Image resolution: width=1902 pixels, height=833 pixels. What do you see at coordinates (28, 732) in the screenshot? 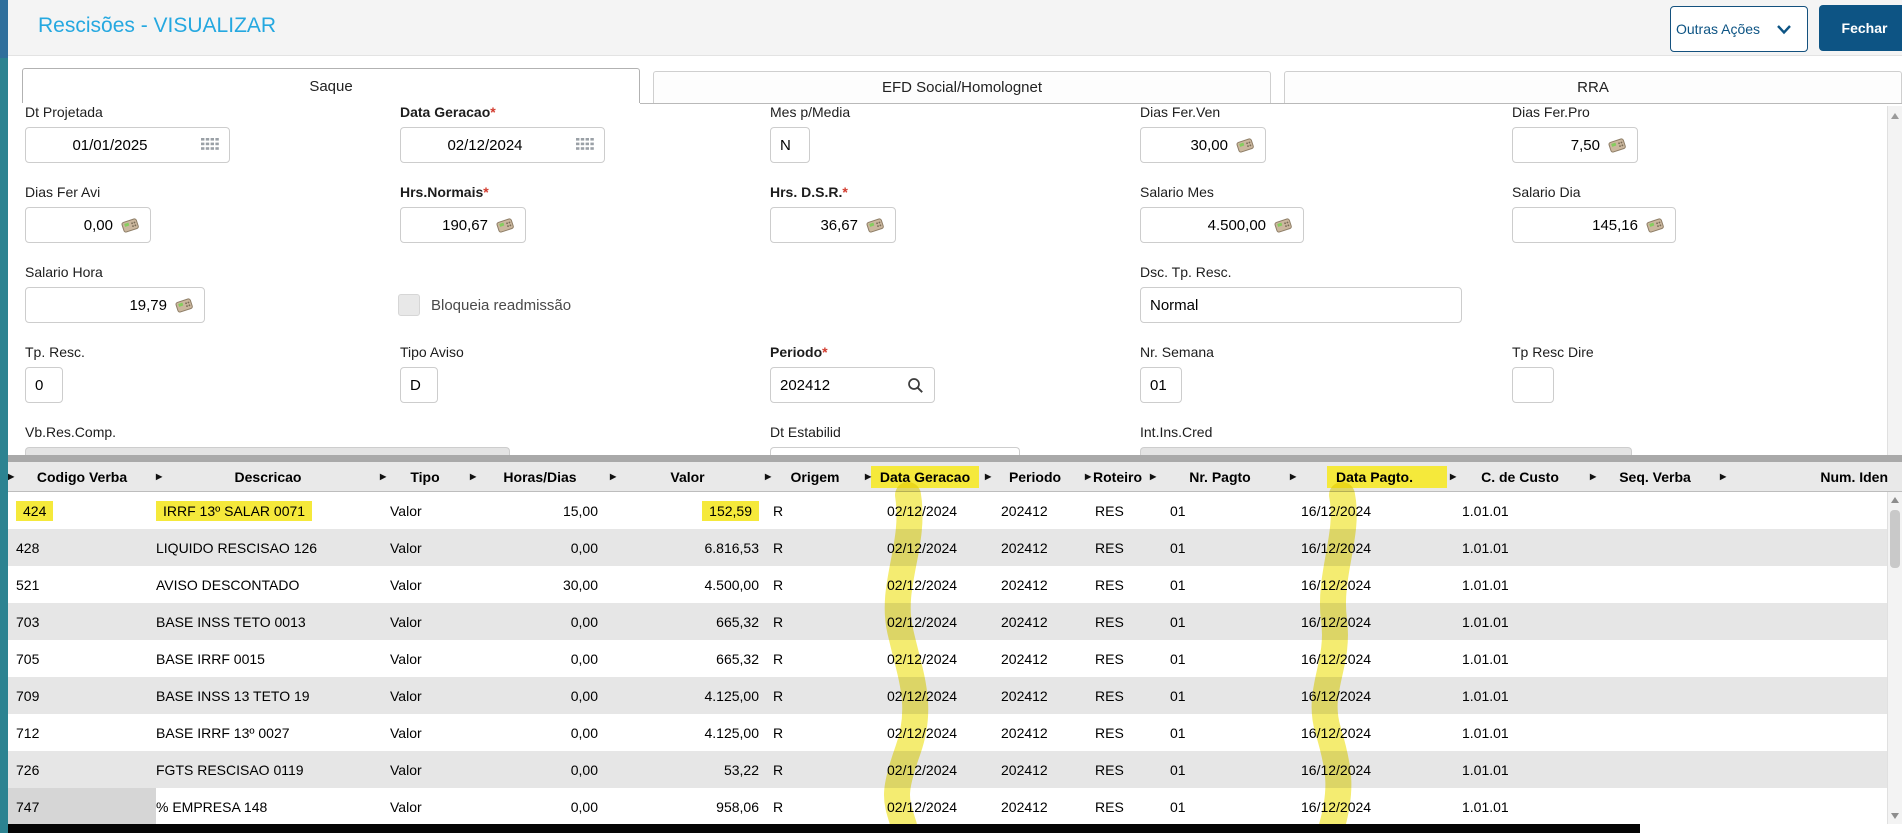
I see `table-cell-codigo: 712` at bounding box center [28, 732].